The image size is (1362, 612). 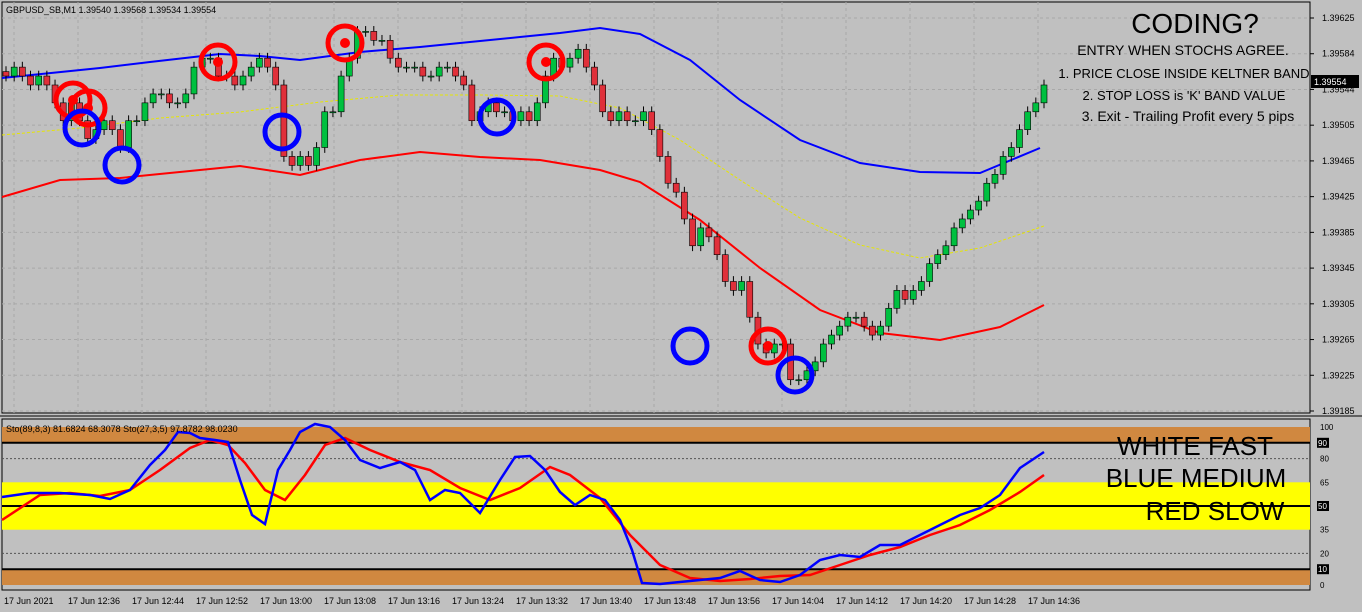 What do you see at coordinates (542, 601) in the screenshot?
I see `time-tick-label: 17 Jun 13:32` at bounding box center [542, 601].